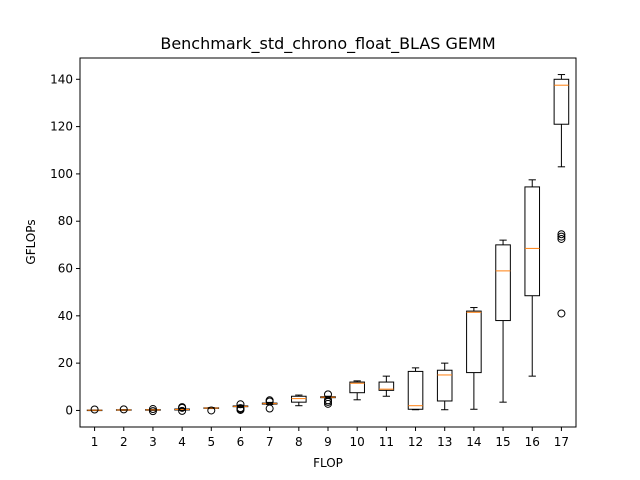 The width and height of the screenshot is (640, 480). Describe the element at coordinates (182, 442) in the screenshot. I see `x-tick-label: 4` at that location.